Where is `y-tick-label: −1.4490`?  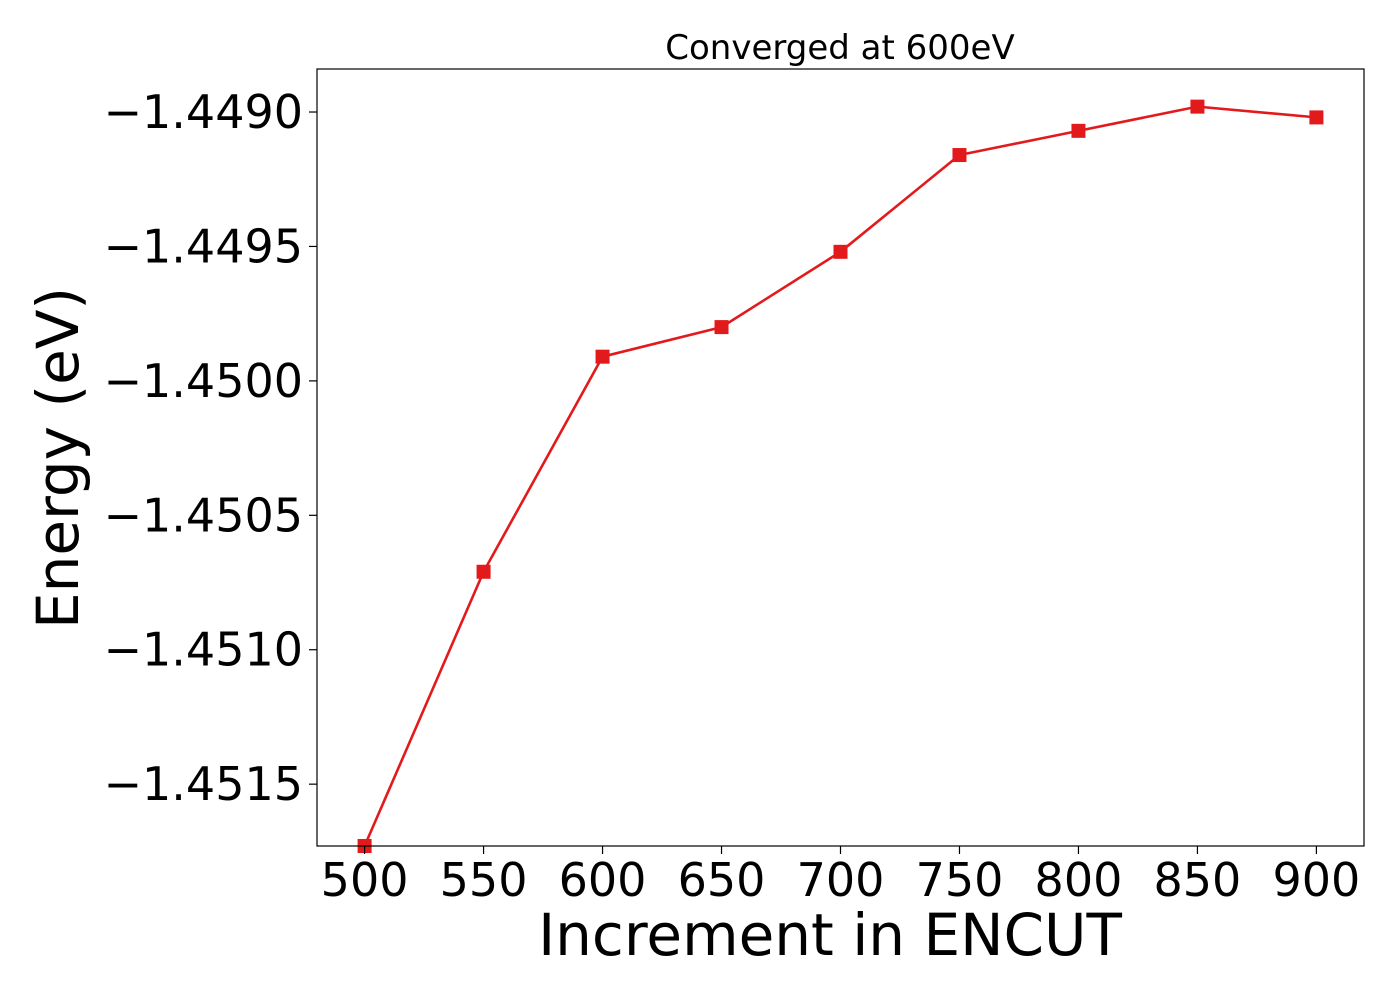 y-tick-label: −1.4490 is located at coordinates (204, 112).